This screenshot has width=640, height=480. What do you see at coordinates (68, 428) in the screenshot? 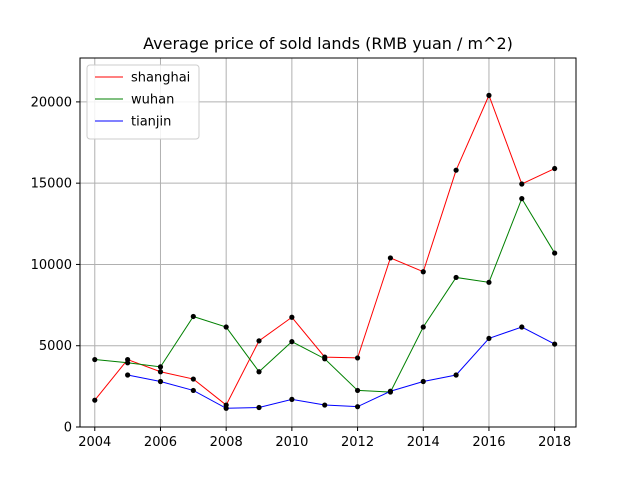
I see `y-tick-label: 0` at bounding box center [68, 428].